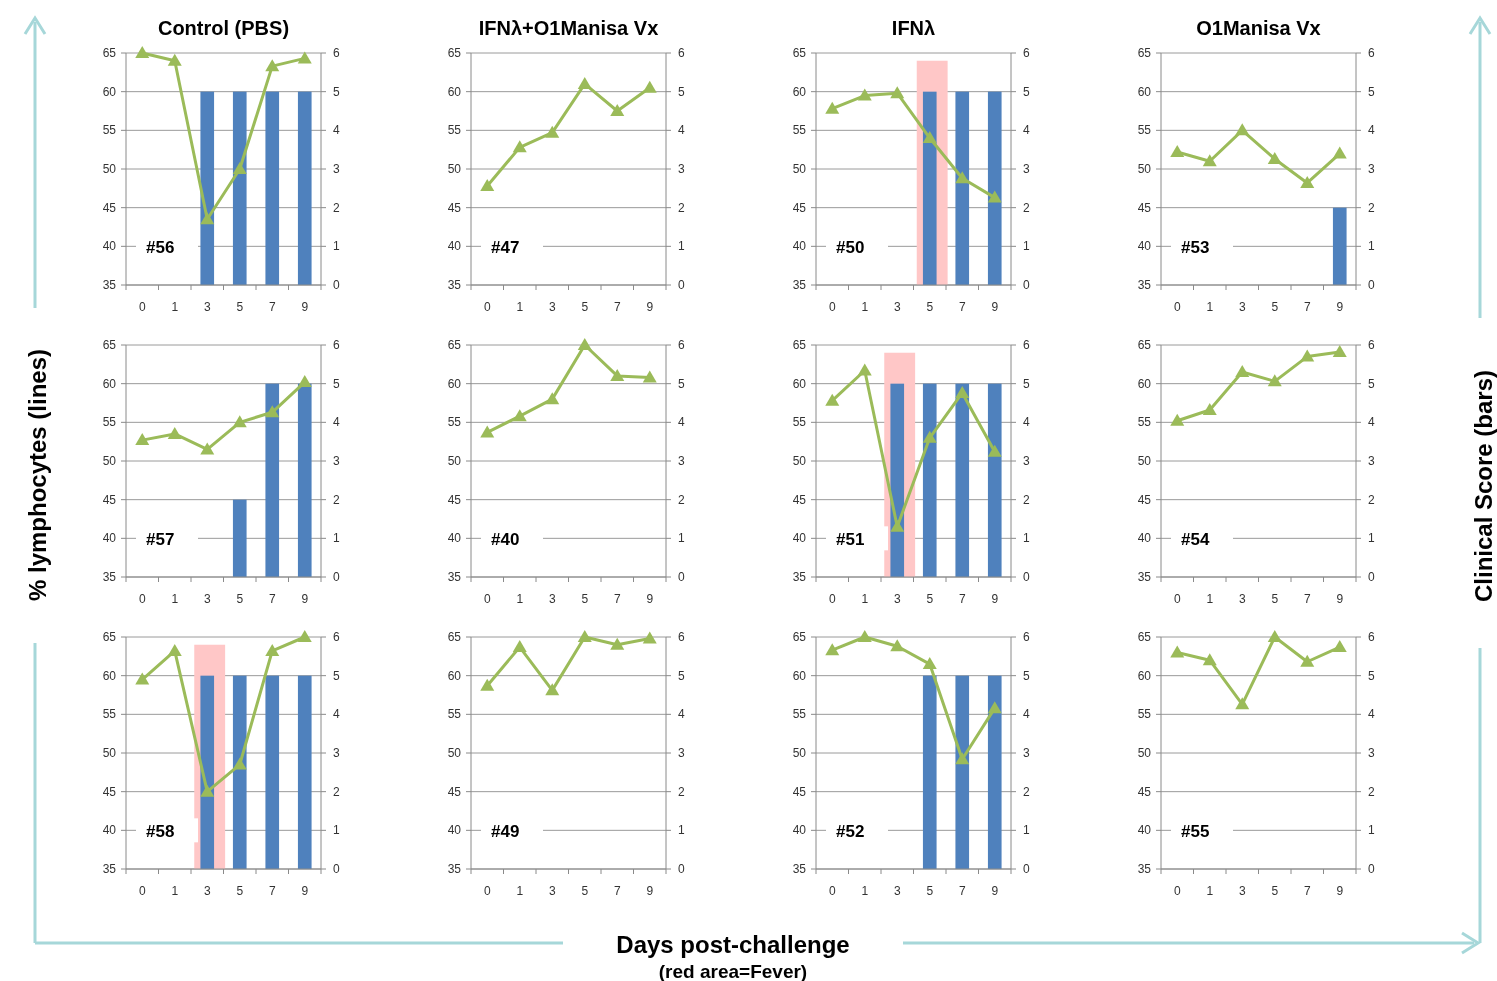 This screenshot has height=981, width=1497. I want to click on annotation: #55, so click(1195, 832).